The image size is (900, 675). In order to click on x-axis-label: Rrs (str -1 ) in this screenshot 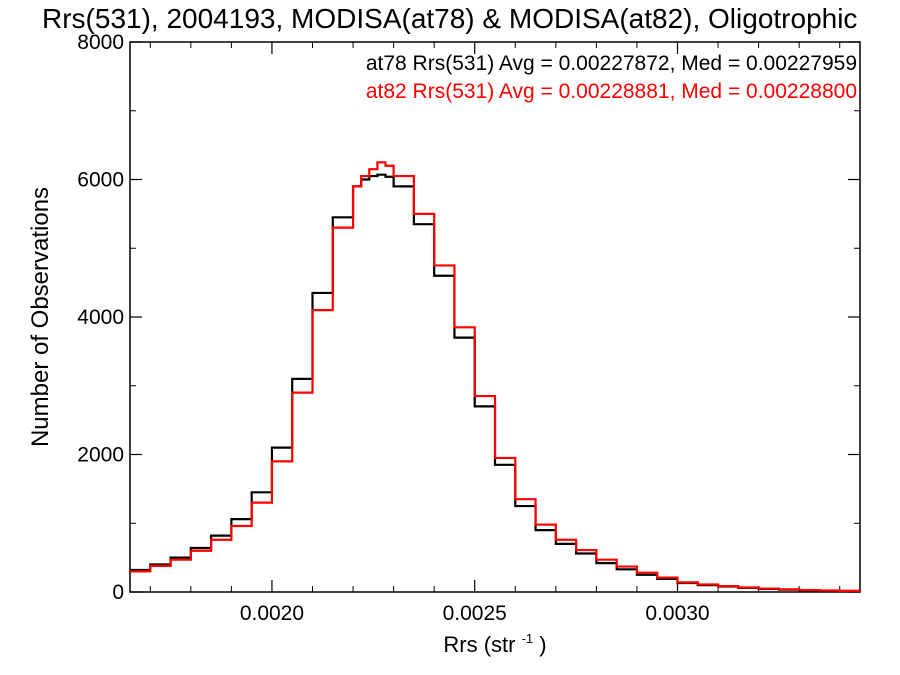, I will do `click(494, 640)`.